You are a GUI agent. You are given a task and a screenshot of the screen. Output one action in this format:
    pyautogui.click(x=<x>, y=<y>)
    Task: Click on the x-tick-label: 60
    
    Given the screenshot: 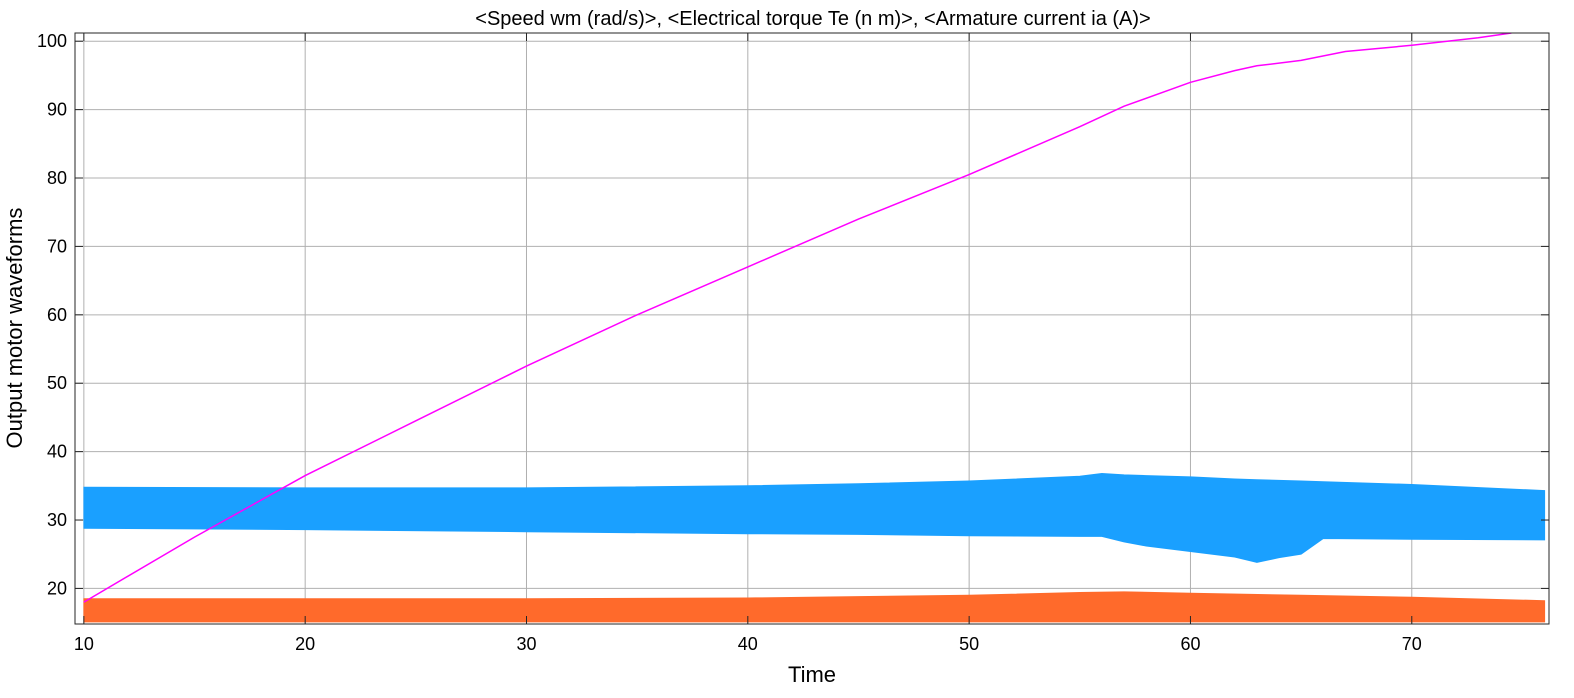 What is the action you would take?
    pyautogui.click(x=1190, y=644)
    